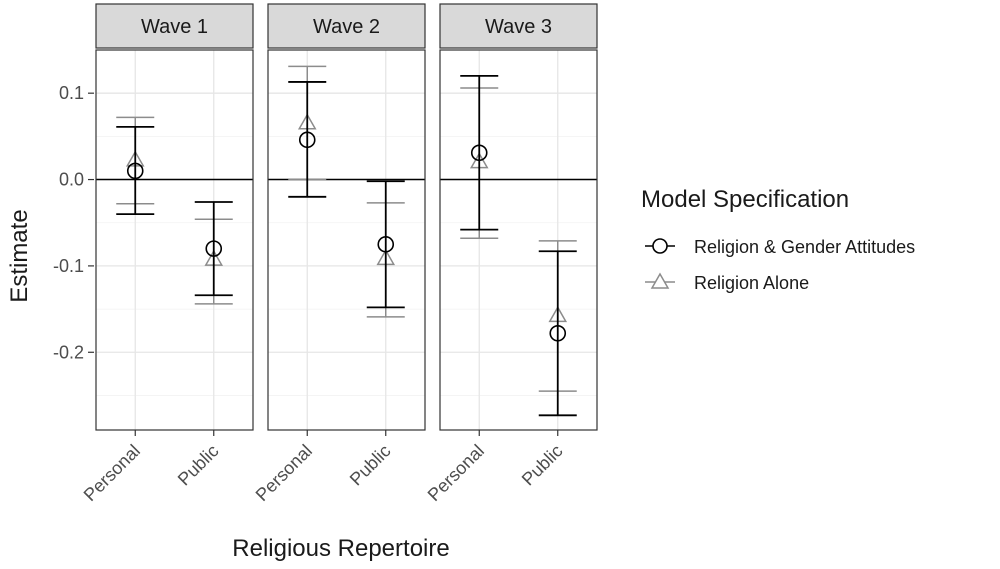 This screenshot has width=1000, height=569. What do you see at coordinates (73, 222) in the screenshot?
I see `y-axis: 0.1 0.0 -0.1 -0.2` at bounding box center [73, 222].